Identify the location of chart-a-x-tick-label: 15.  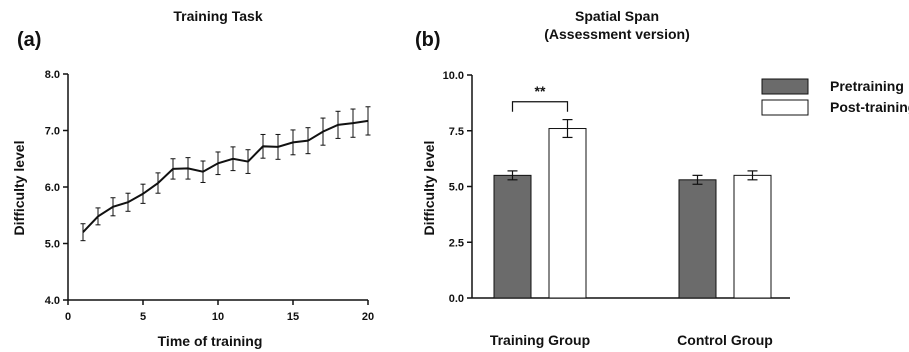
(293, 317).